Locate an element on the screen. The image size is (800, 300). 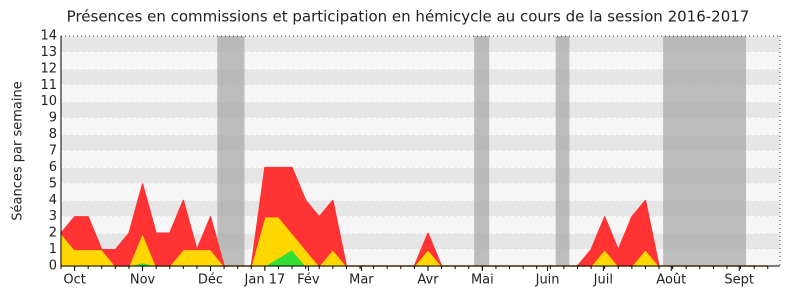
y-tick-label: 7 is located at coordinates (53, 151).